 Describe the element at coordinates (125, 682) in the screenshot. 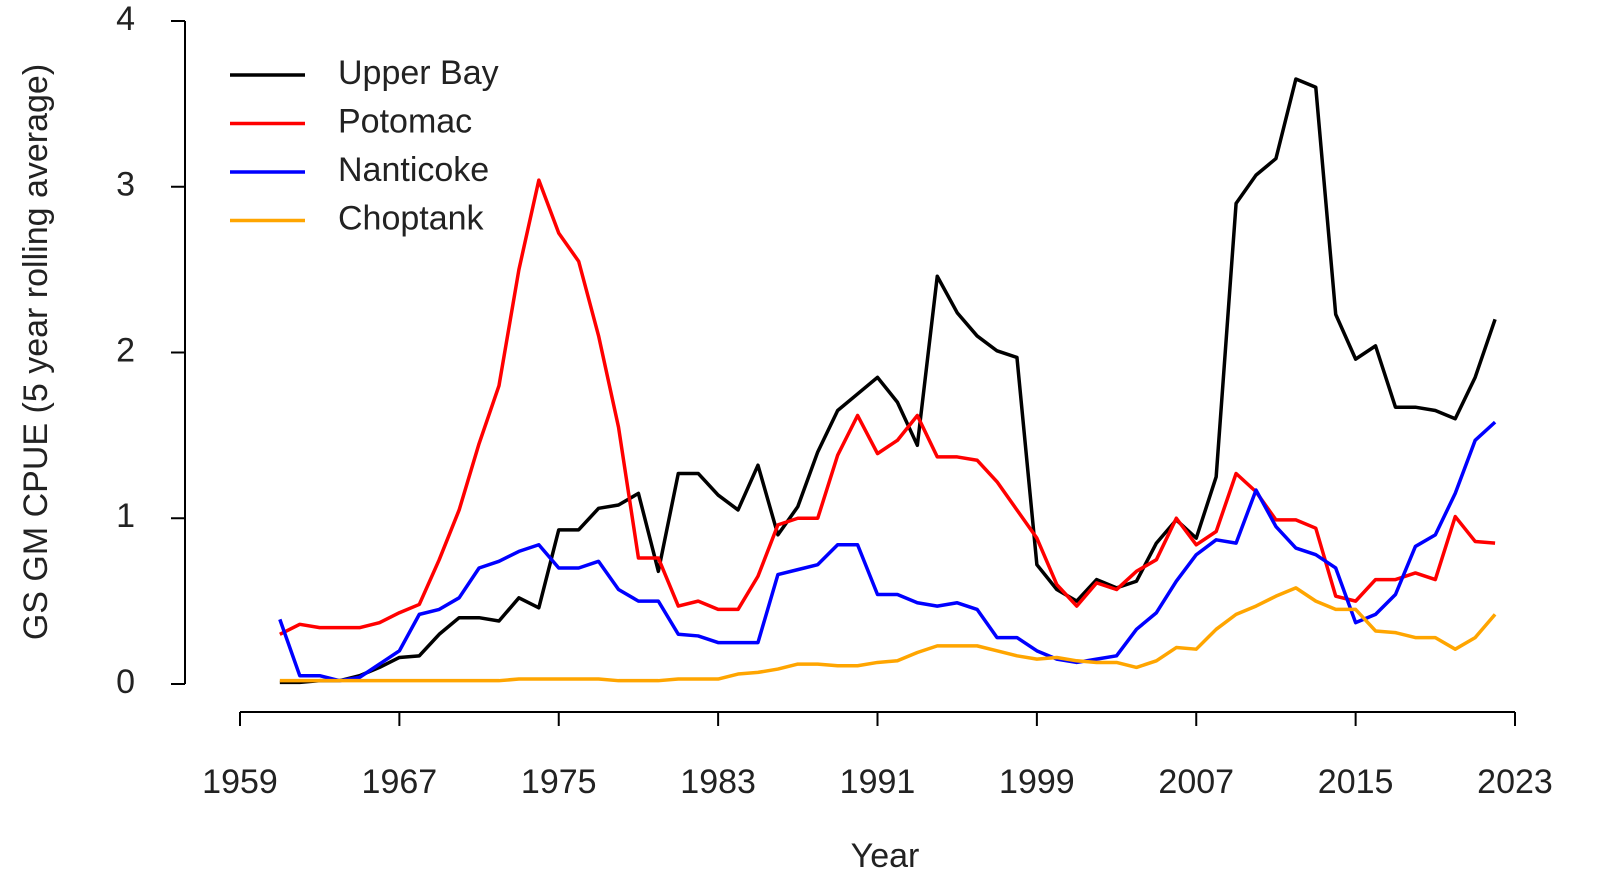

I see `y-tick-label: 0` at that location.